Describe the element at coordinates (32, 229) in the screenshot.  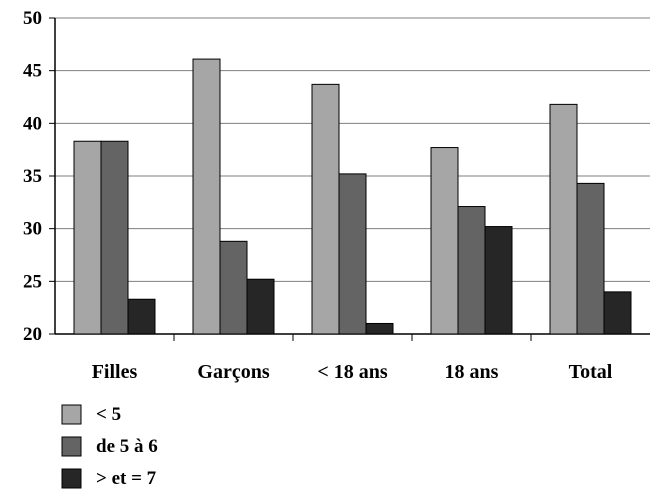
I see `y-tick-label: 30` at that location.